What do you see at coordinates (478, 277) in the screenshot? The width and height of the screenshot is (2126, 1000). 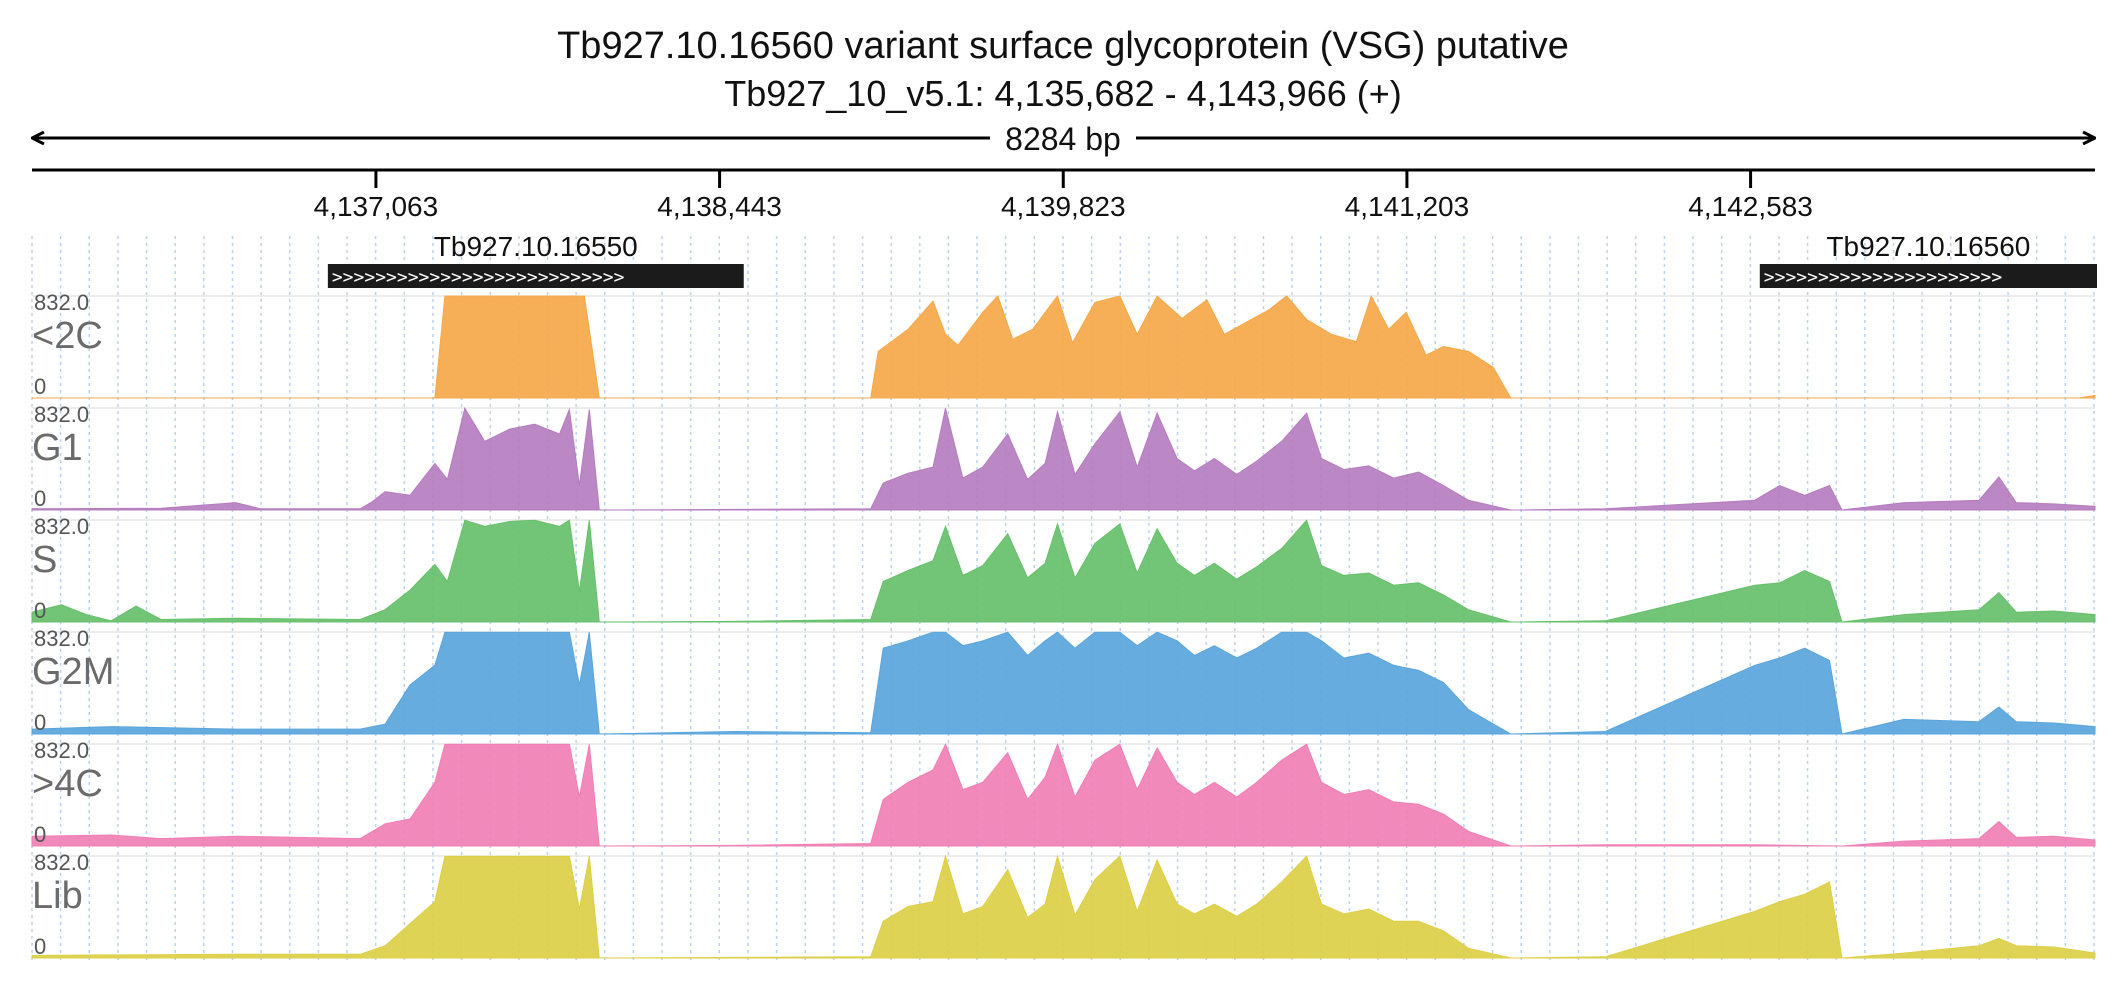 I see `gene-strand-glyphs: >>>>>>>>>>>>>>>>>>>>>>>>>>>` at bounding box center [478, 277].